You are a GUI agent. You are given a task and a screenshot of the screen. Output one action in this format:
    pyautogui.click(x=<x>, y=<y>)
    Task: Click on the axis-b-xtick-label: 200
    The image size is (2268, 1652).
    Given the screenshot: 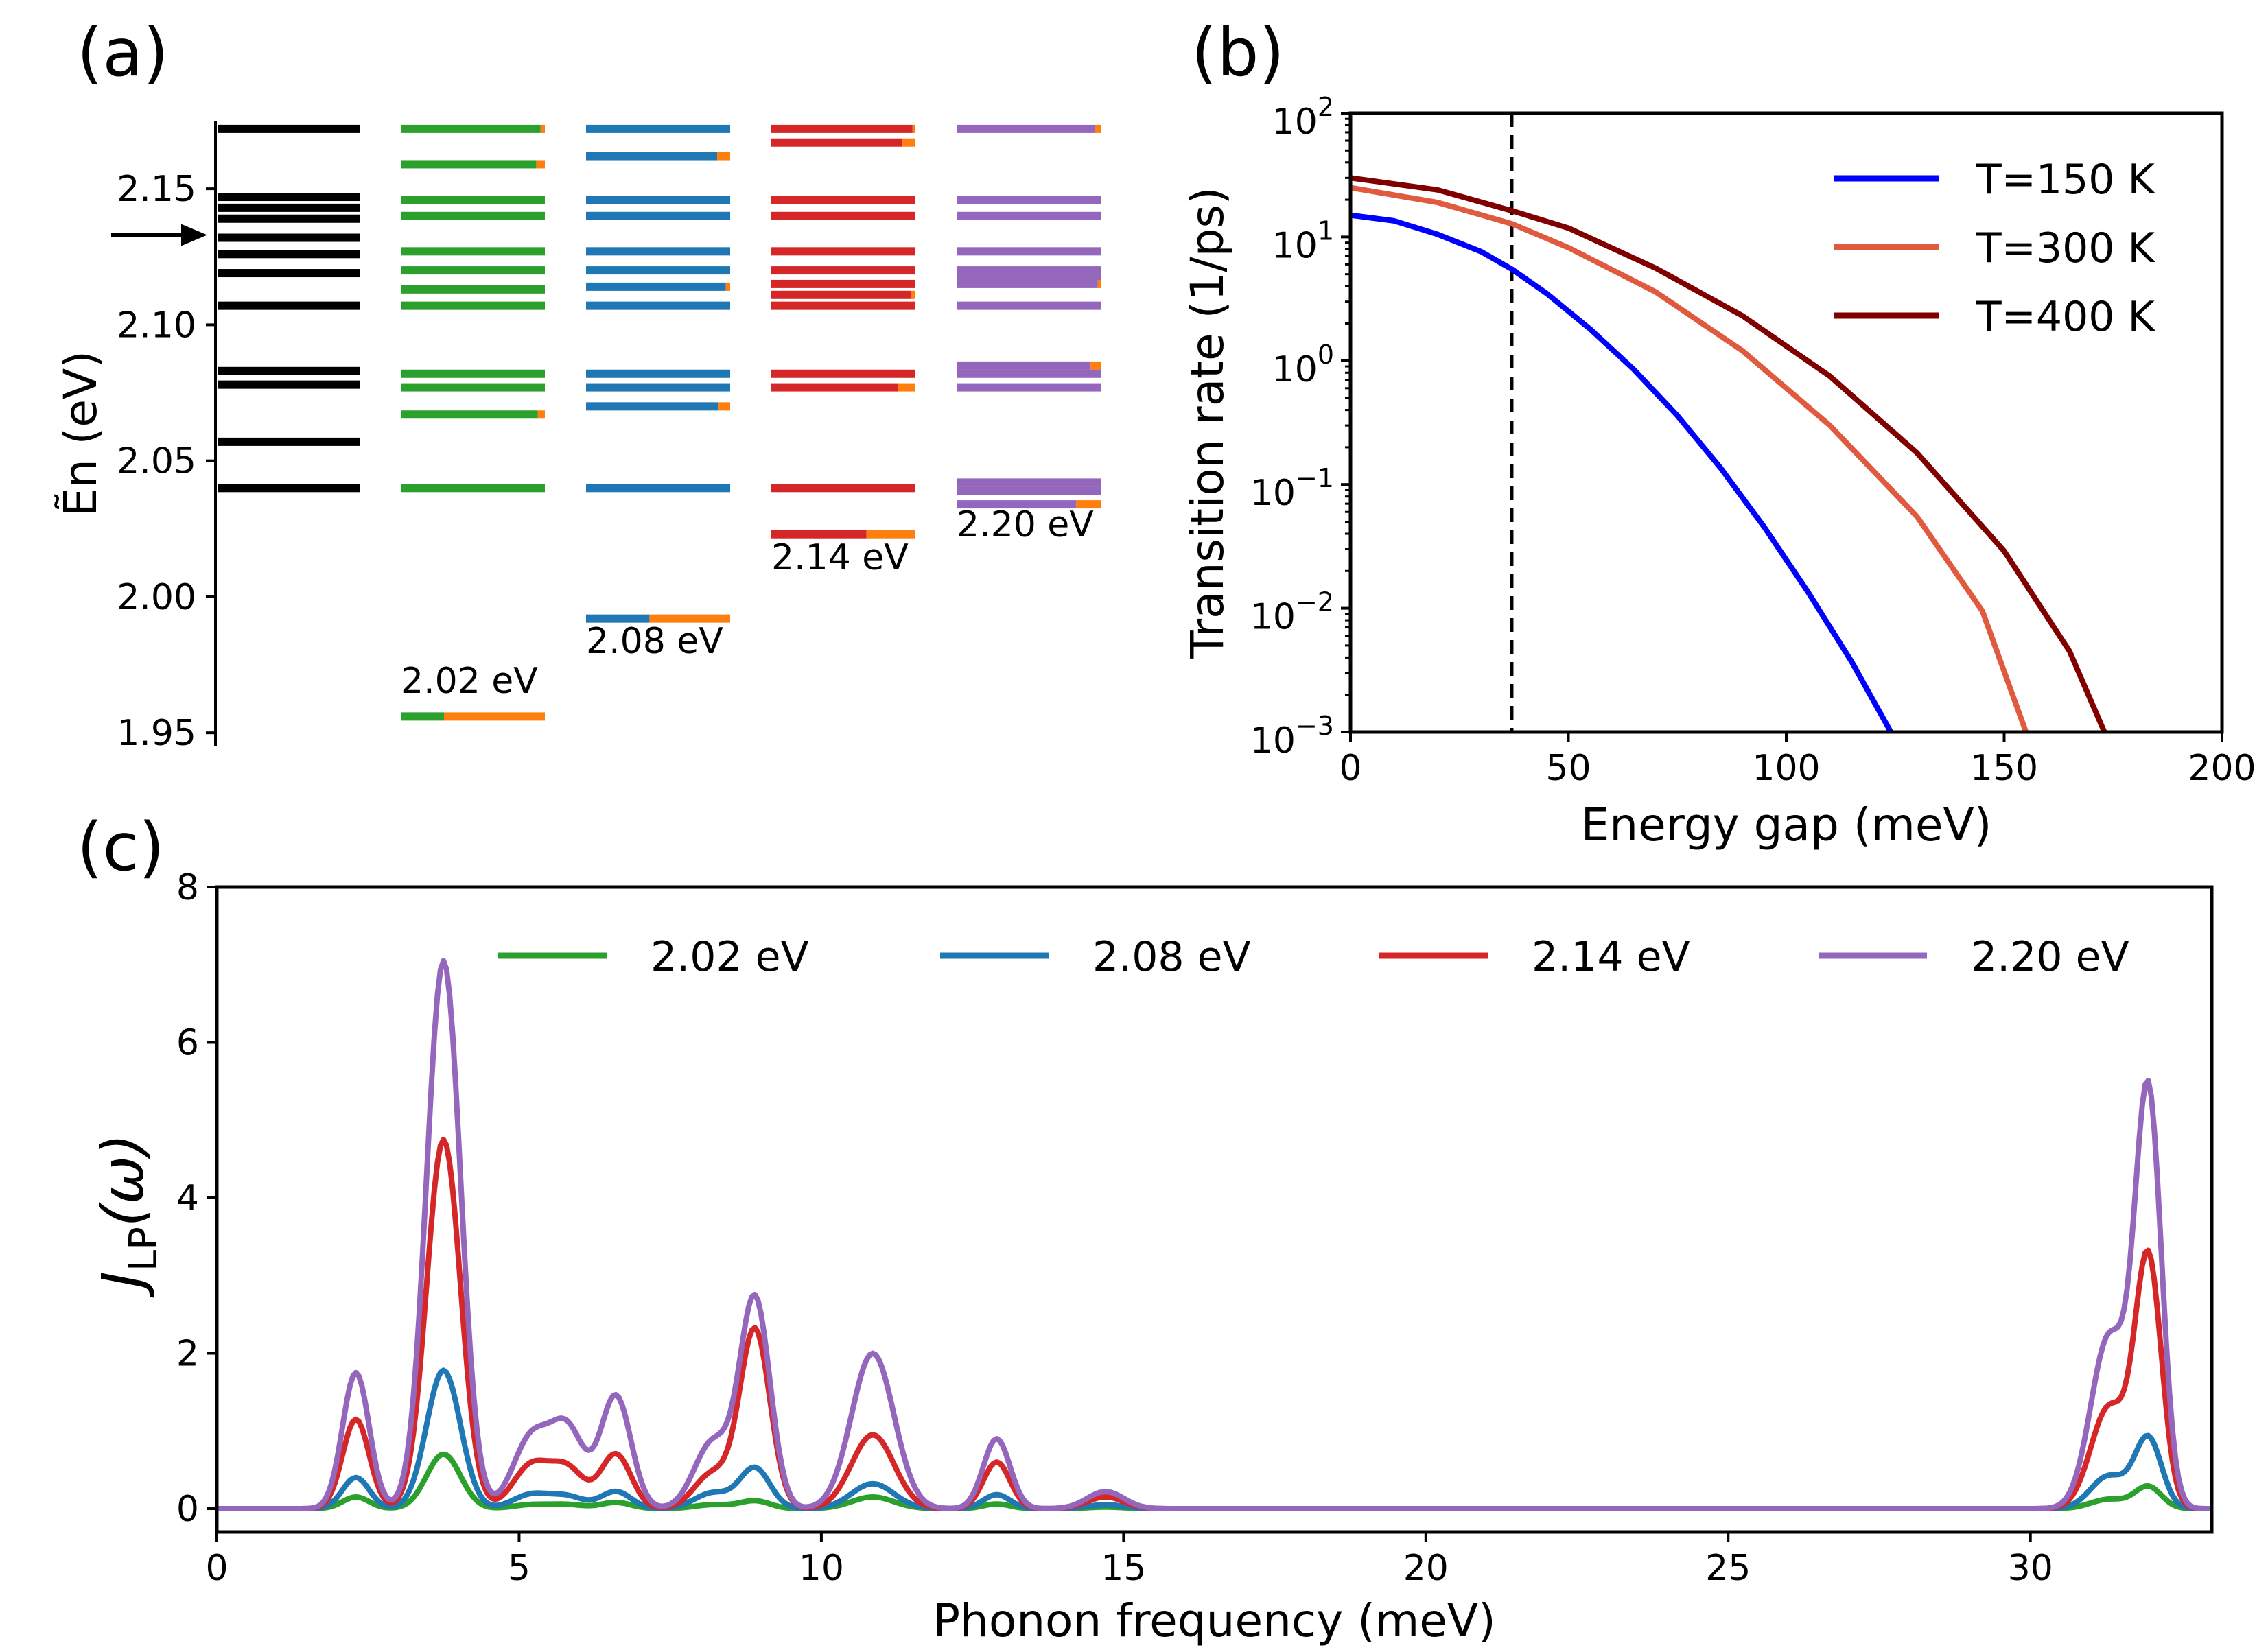 What is the action you would take?
    pyautogui.click(x=2222, y=768)
    